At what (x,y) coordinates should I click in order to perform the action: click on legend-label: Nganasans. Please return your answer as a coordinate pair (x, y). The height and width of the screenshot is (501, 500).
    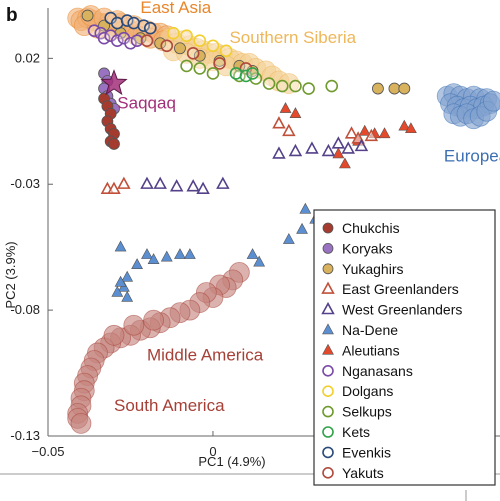
    Looking at the image, I should click on (377, 371).